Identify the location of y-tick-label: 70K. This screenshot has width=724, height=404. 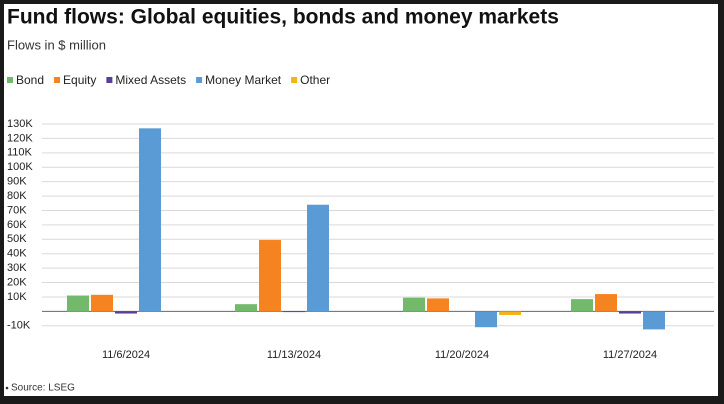
(17, 210).